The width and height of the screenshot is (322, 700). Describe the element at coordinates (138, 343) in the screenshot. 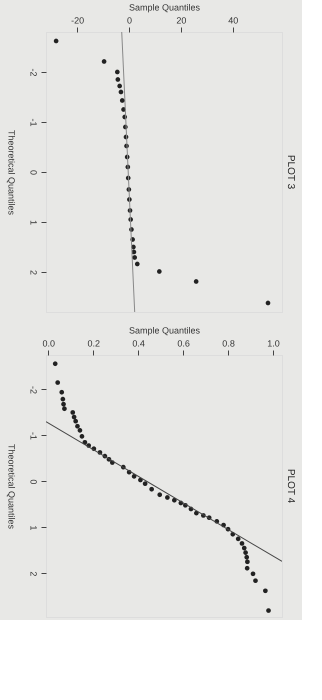

I see `x-tick-label: 0.4` at that location.